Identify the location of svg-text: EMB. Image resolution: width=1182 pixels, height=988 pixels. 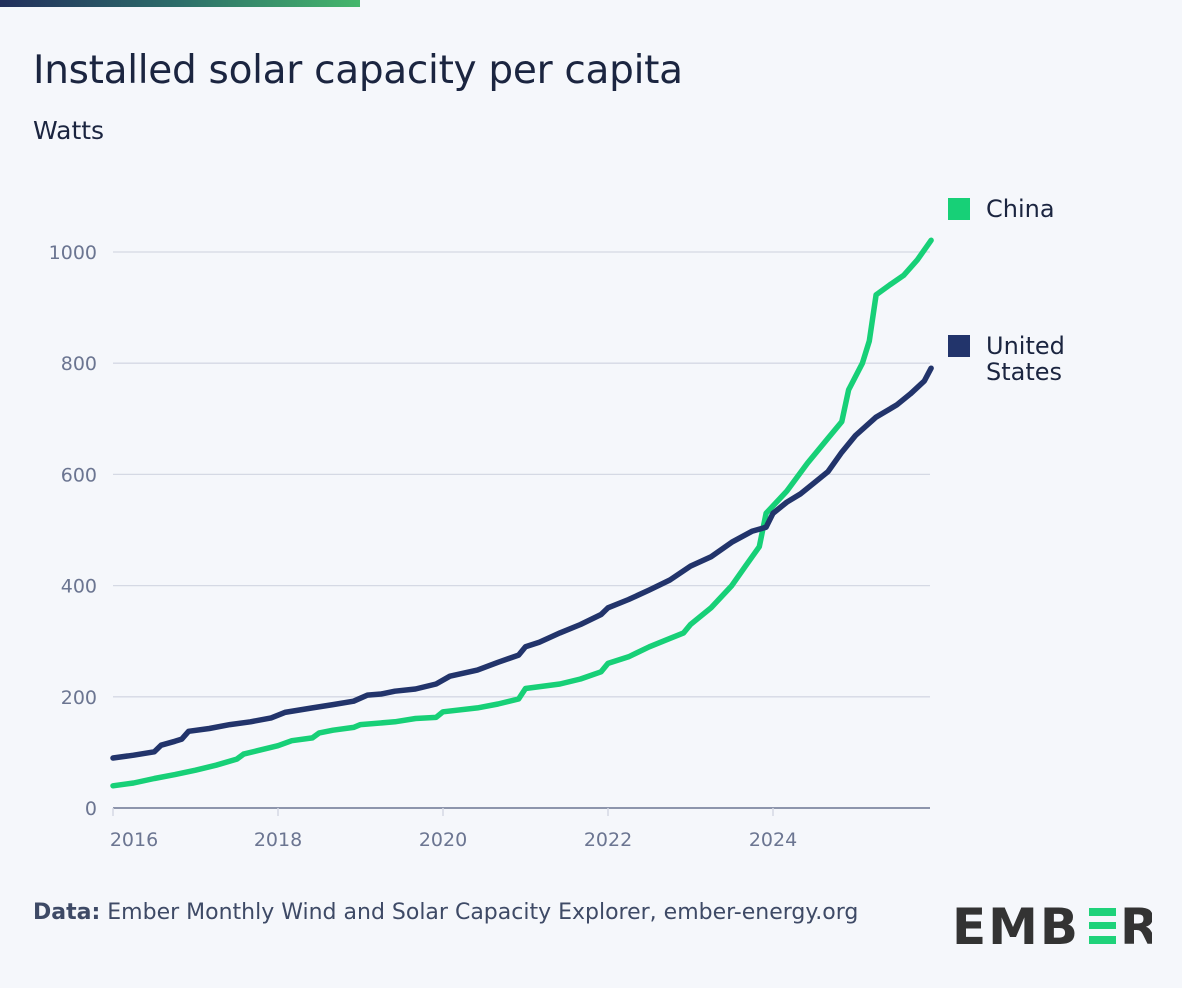
(1016, 925).